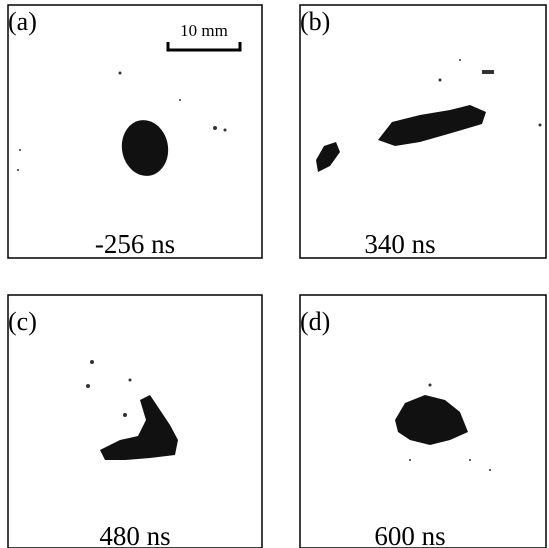 This screenshot has width=549, height=548. I want to click on scale-bar, so click(204, 47).